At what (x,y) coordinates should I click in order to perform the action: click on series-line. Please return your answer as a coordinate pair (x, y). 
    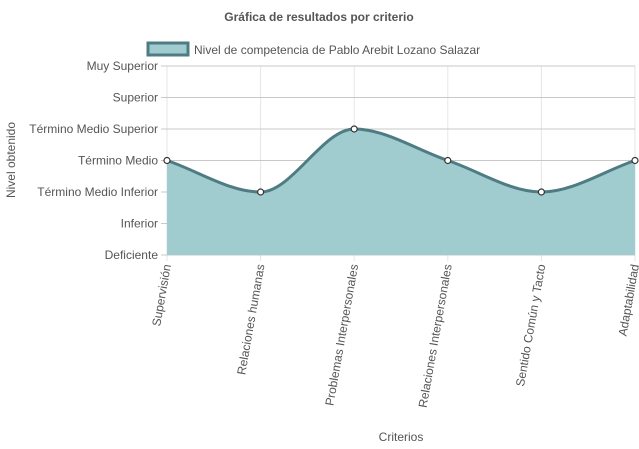
    Looking at the image, I should click on (401, 160).